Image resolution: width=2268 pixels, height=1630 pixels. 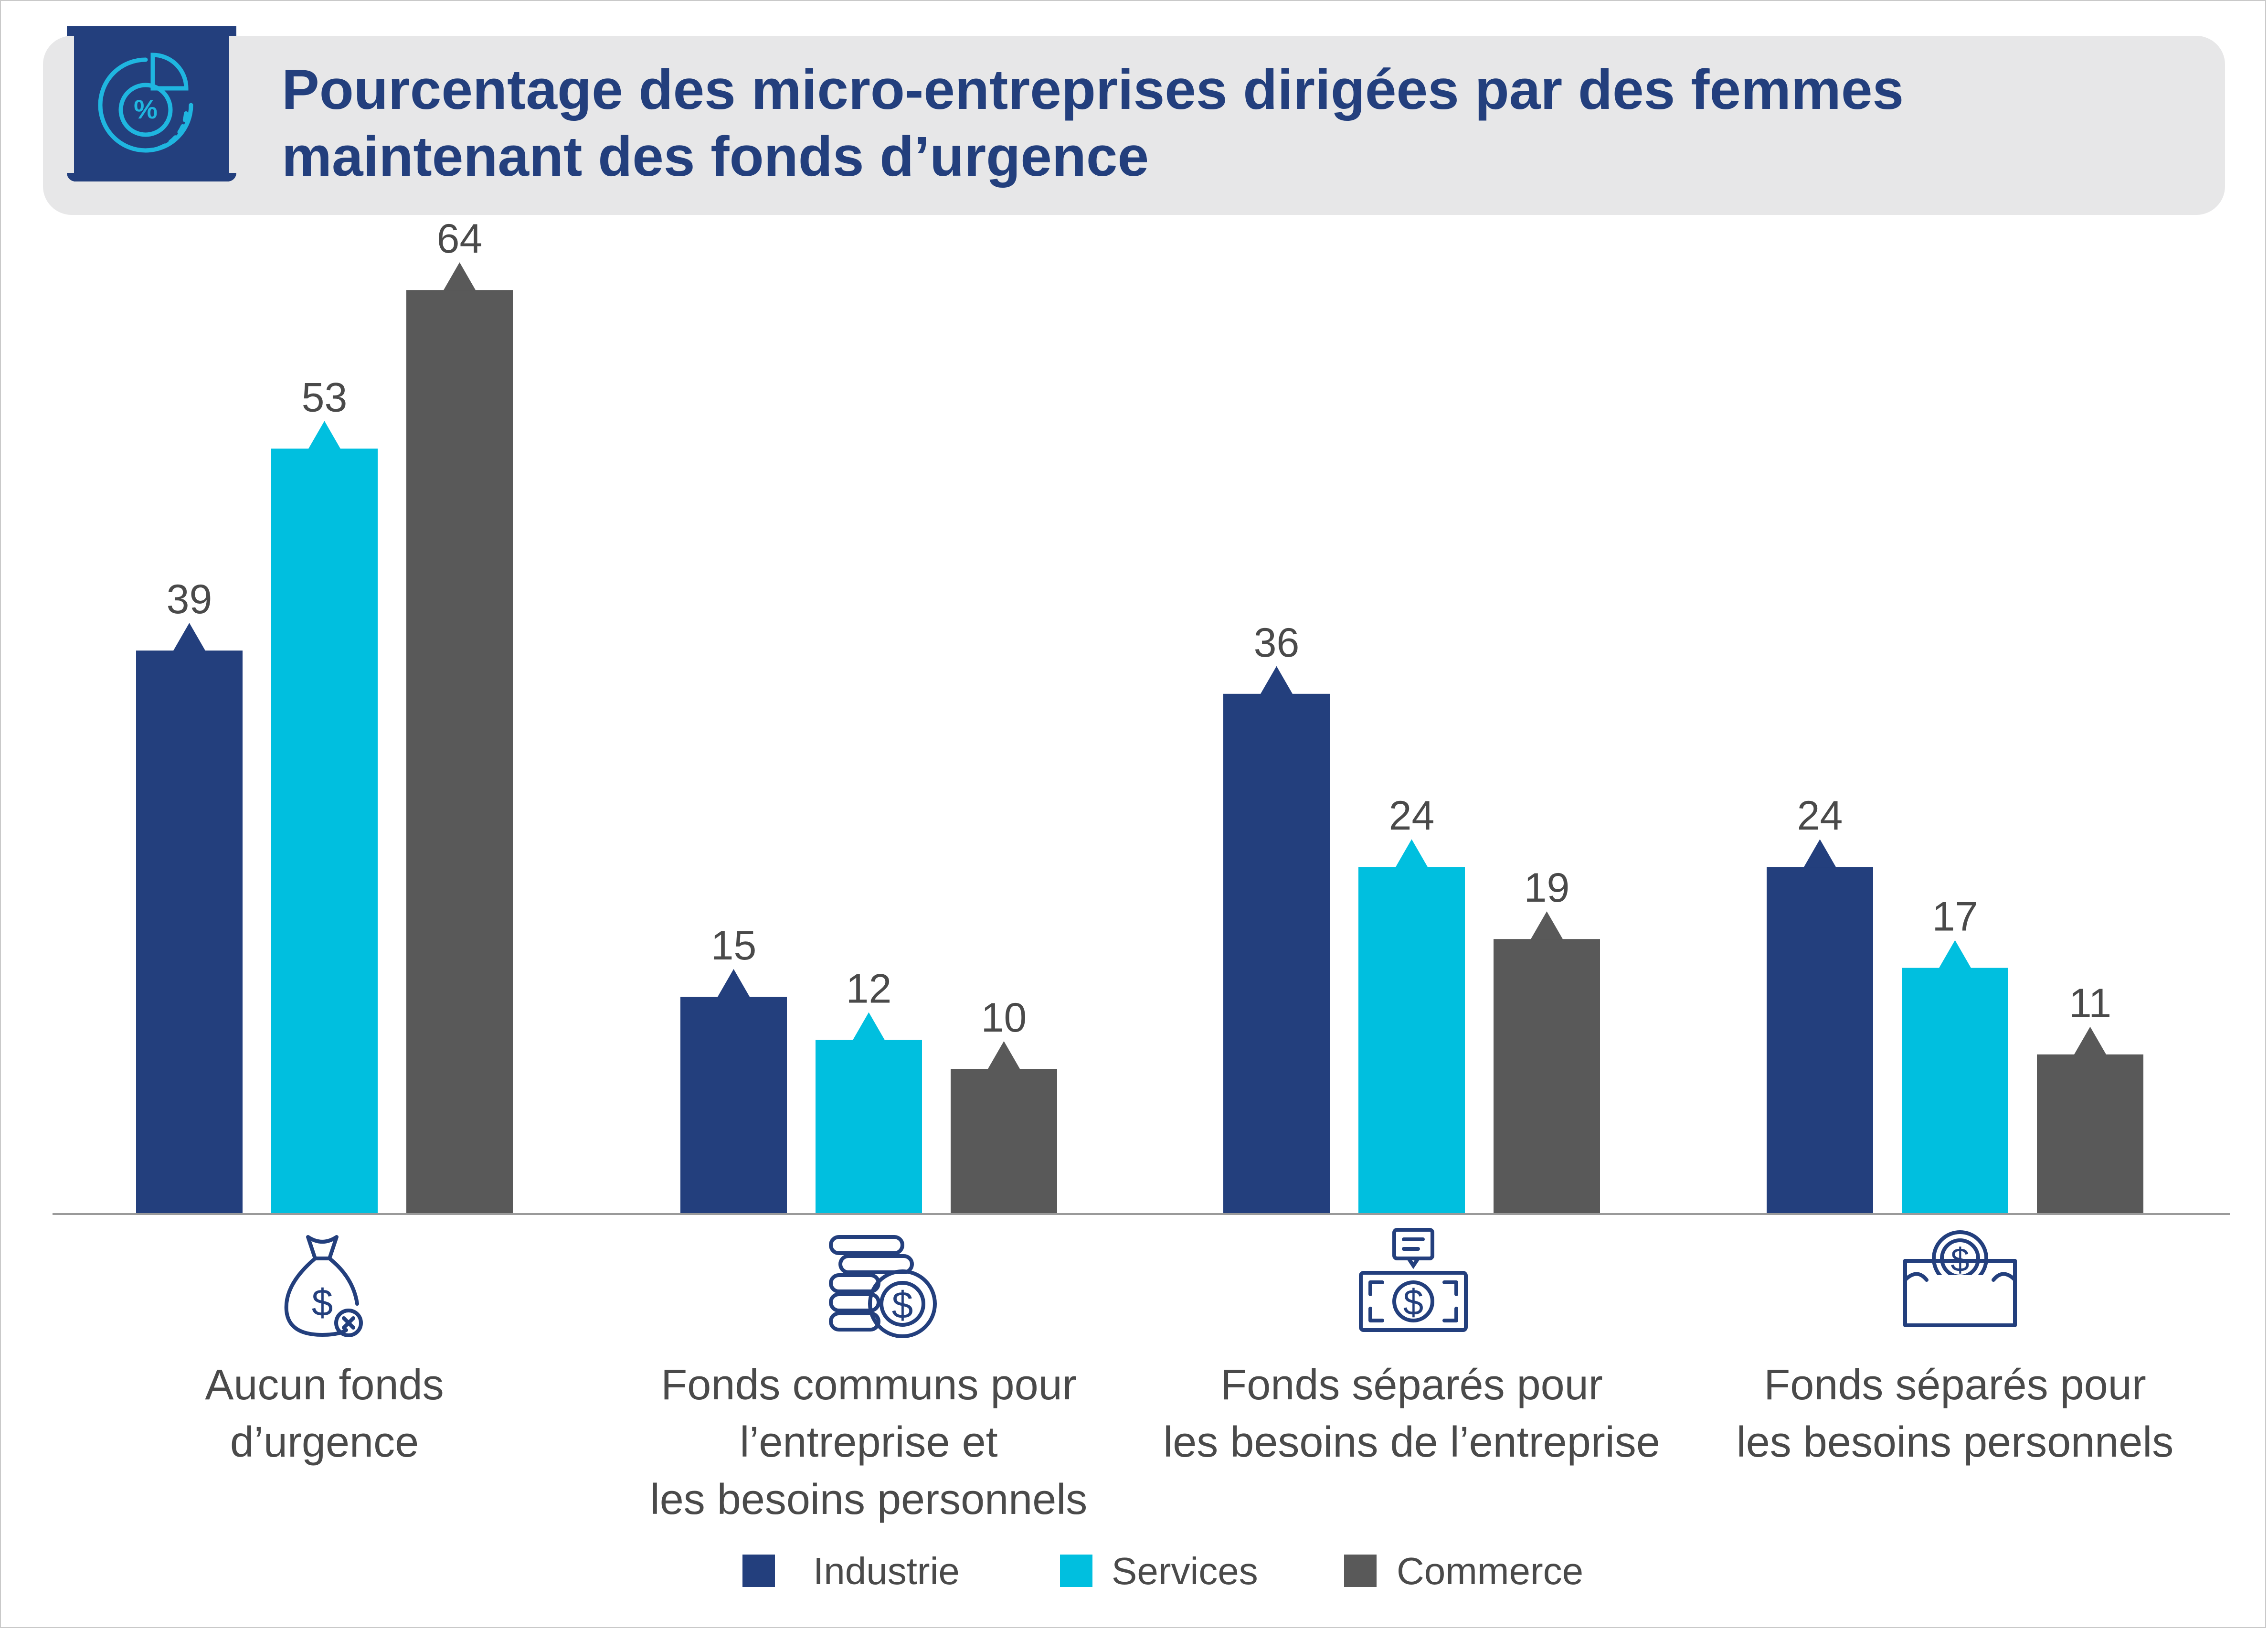 I want to click on category-label-0: Aucun fonds d’urgence, so click(x=324, y=1413).